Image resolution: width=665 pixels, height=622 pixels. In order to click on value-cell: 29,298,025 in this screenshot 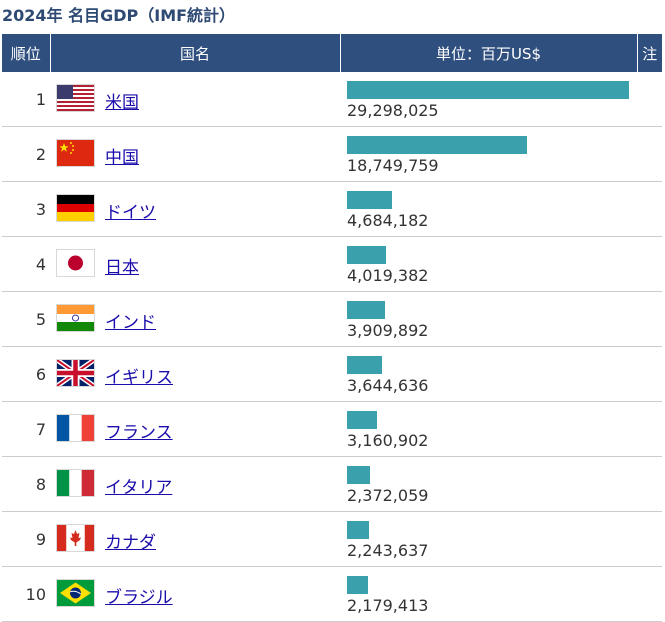, I will do `click(488, 99)`.